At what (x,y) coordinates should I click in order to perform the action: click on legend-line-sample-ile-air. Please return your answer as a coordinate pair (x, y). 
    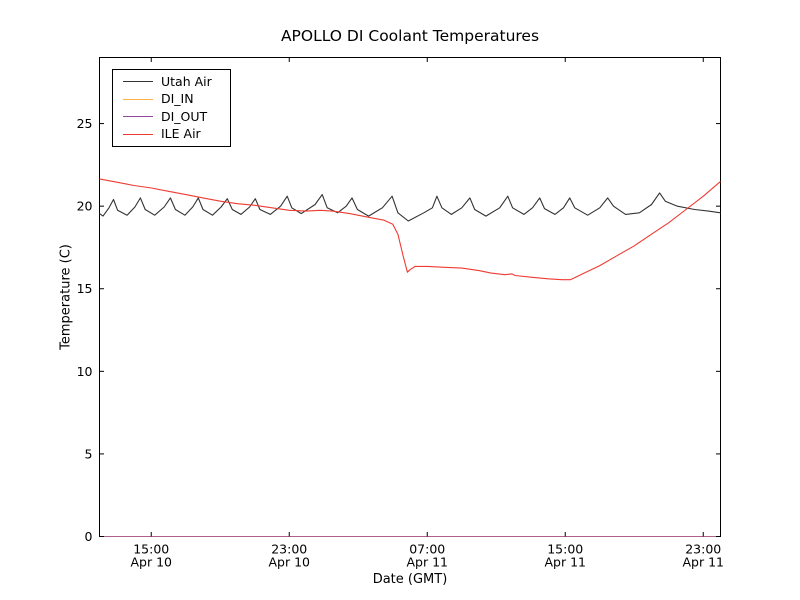
    Looking at the image, I should click on (138, 134).